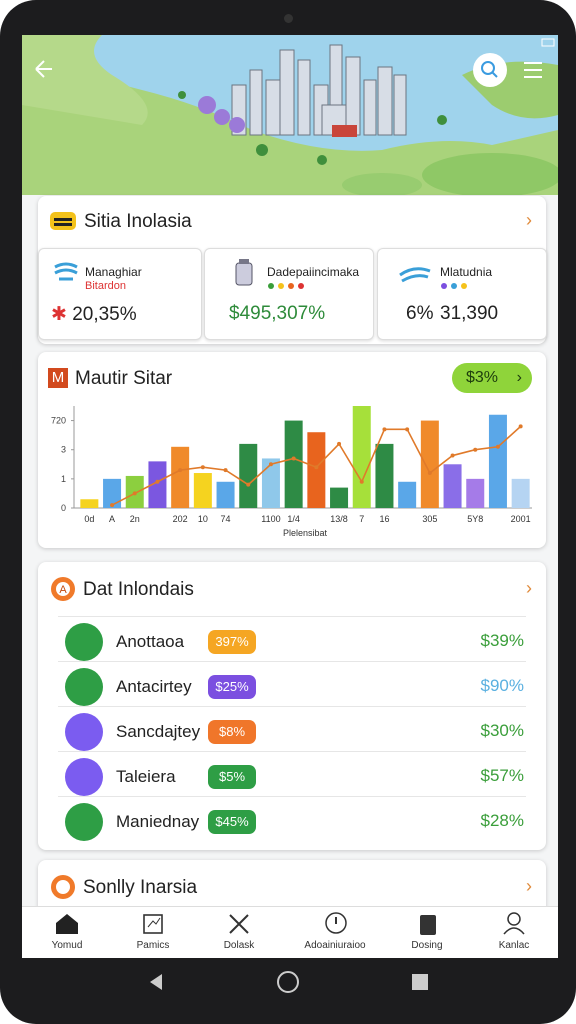 Image resolution: width=576 pixels, height=1024 pixels. Describe the element at coordinates (361, 519) in the screenshot. I see `x-tick-label: 7` at that location.